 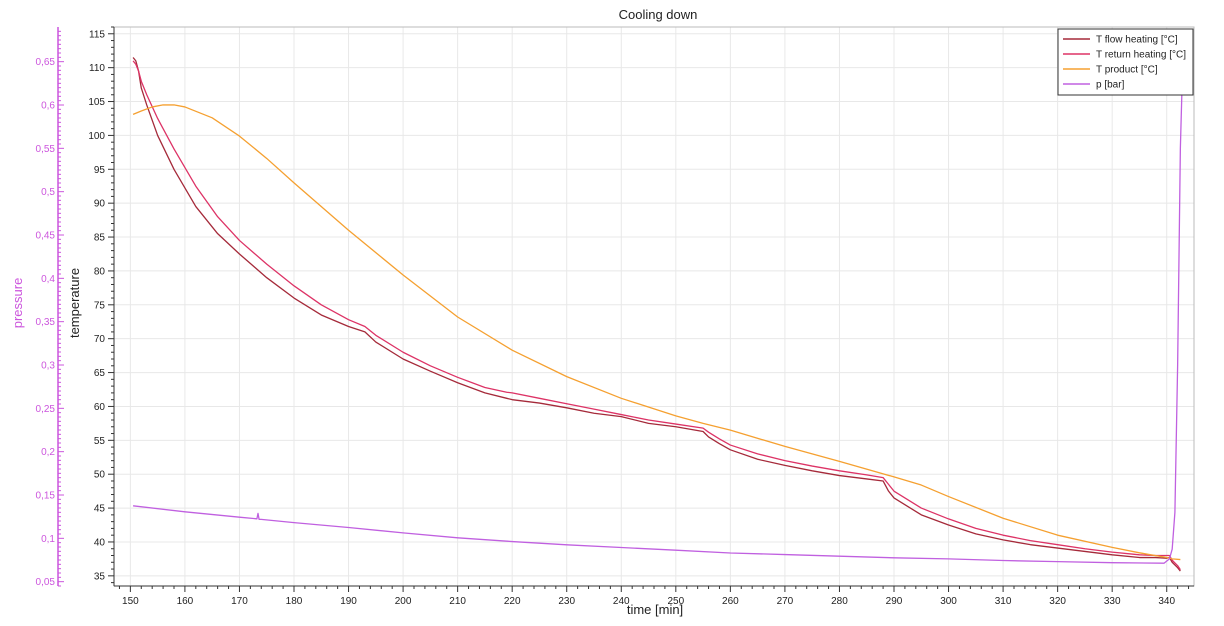 What do you see at coordinates (239, 601) in the screenshot?
I see `x-tick-label: 170` at bounding box center [239, 601].